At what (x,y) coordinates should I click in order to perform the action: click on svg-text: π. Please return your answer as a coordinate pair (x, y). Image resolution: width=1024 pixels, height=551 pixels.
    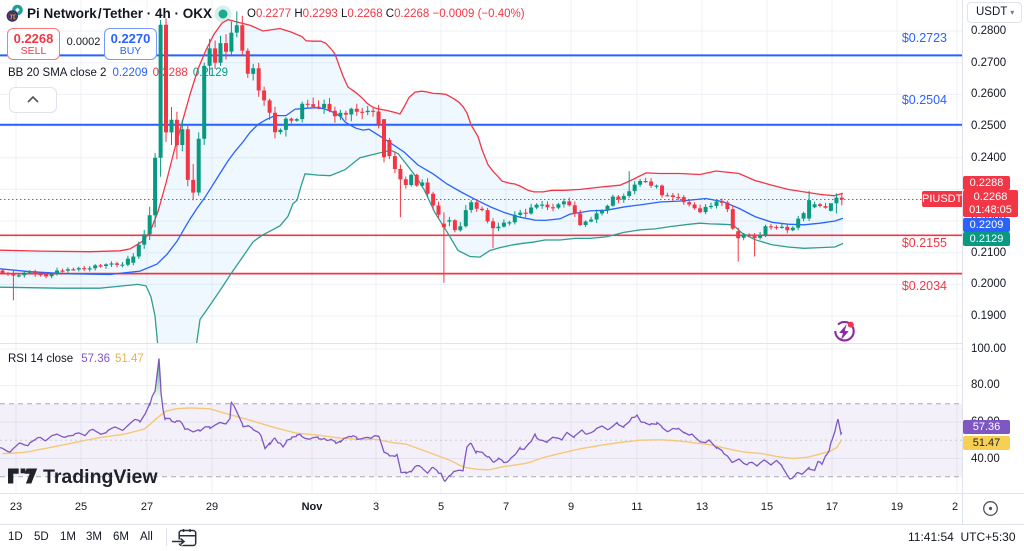
    Looking at the image, I should click on (13, 16).